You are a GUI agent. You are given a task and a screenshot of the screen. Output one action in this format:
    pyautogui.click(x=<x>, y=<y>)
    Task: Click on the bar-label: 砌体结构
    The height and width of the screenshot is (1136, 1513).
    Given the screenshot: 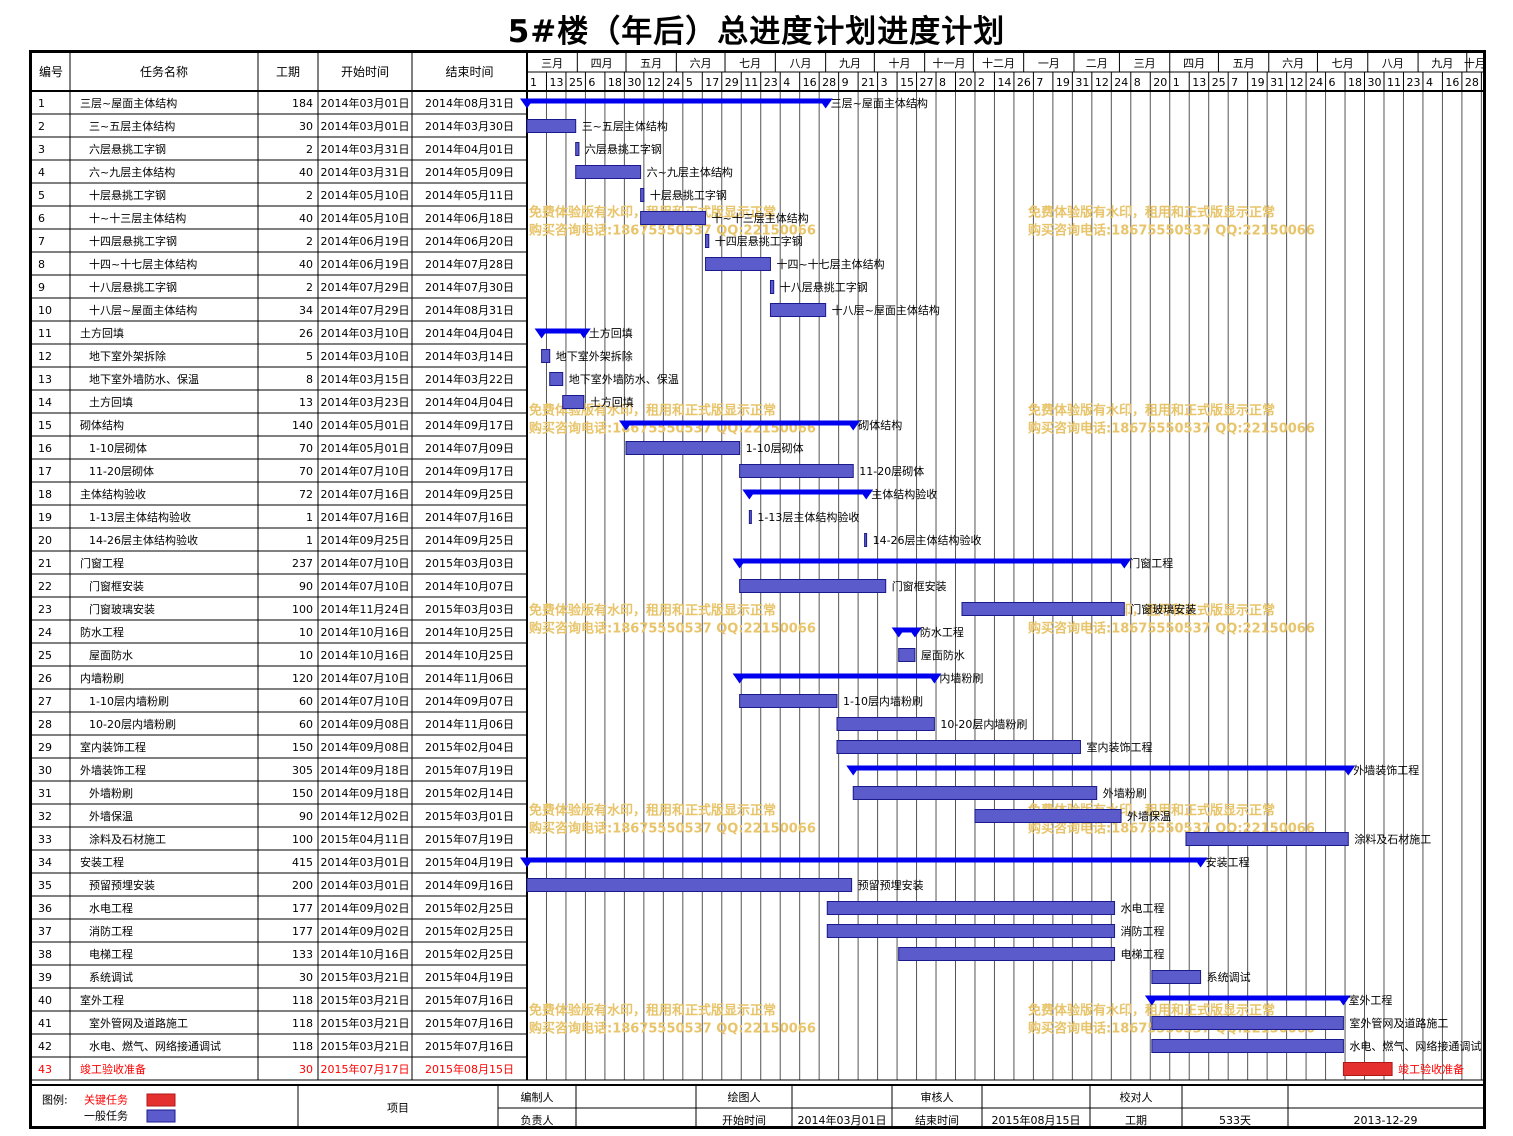 What is the action you would take?
    pyautogui.click(x=880, y=425)
    